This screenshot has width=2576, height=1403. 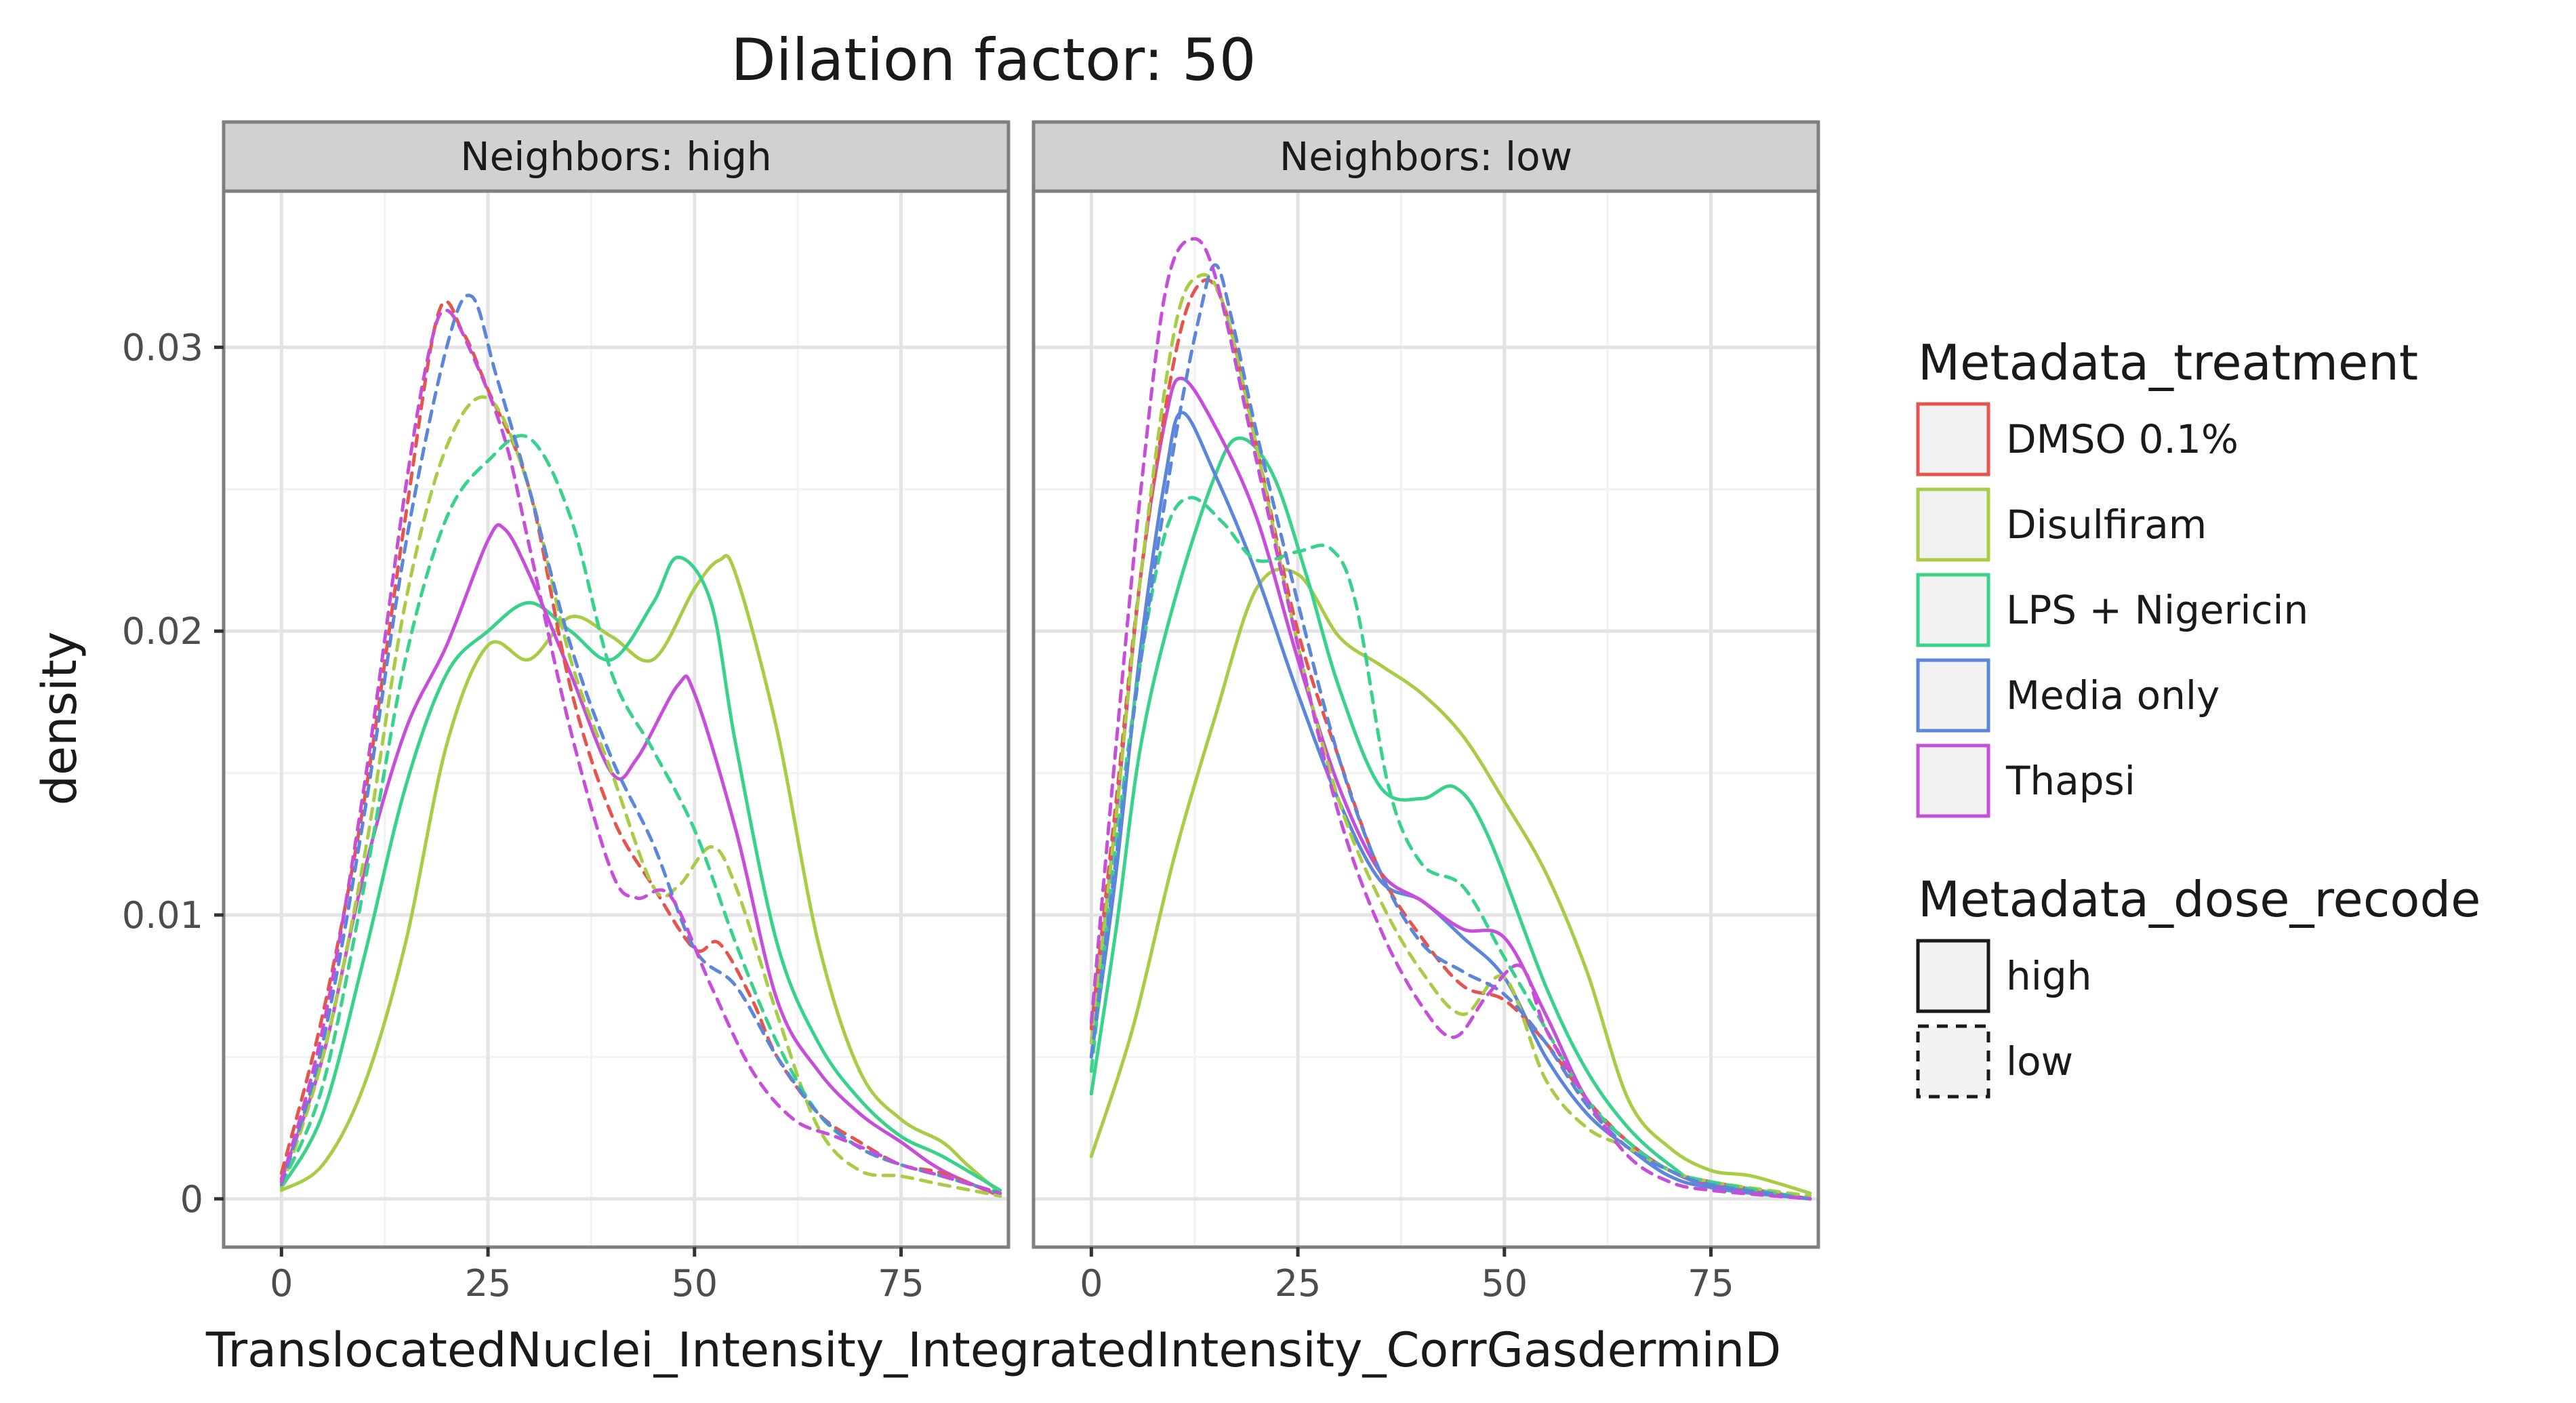 I want to click on legend-label: Thapsi, so click(x=2070, y=781).